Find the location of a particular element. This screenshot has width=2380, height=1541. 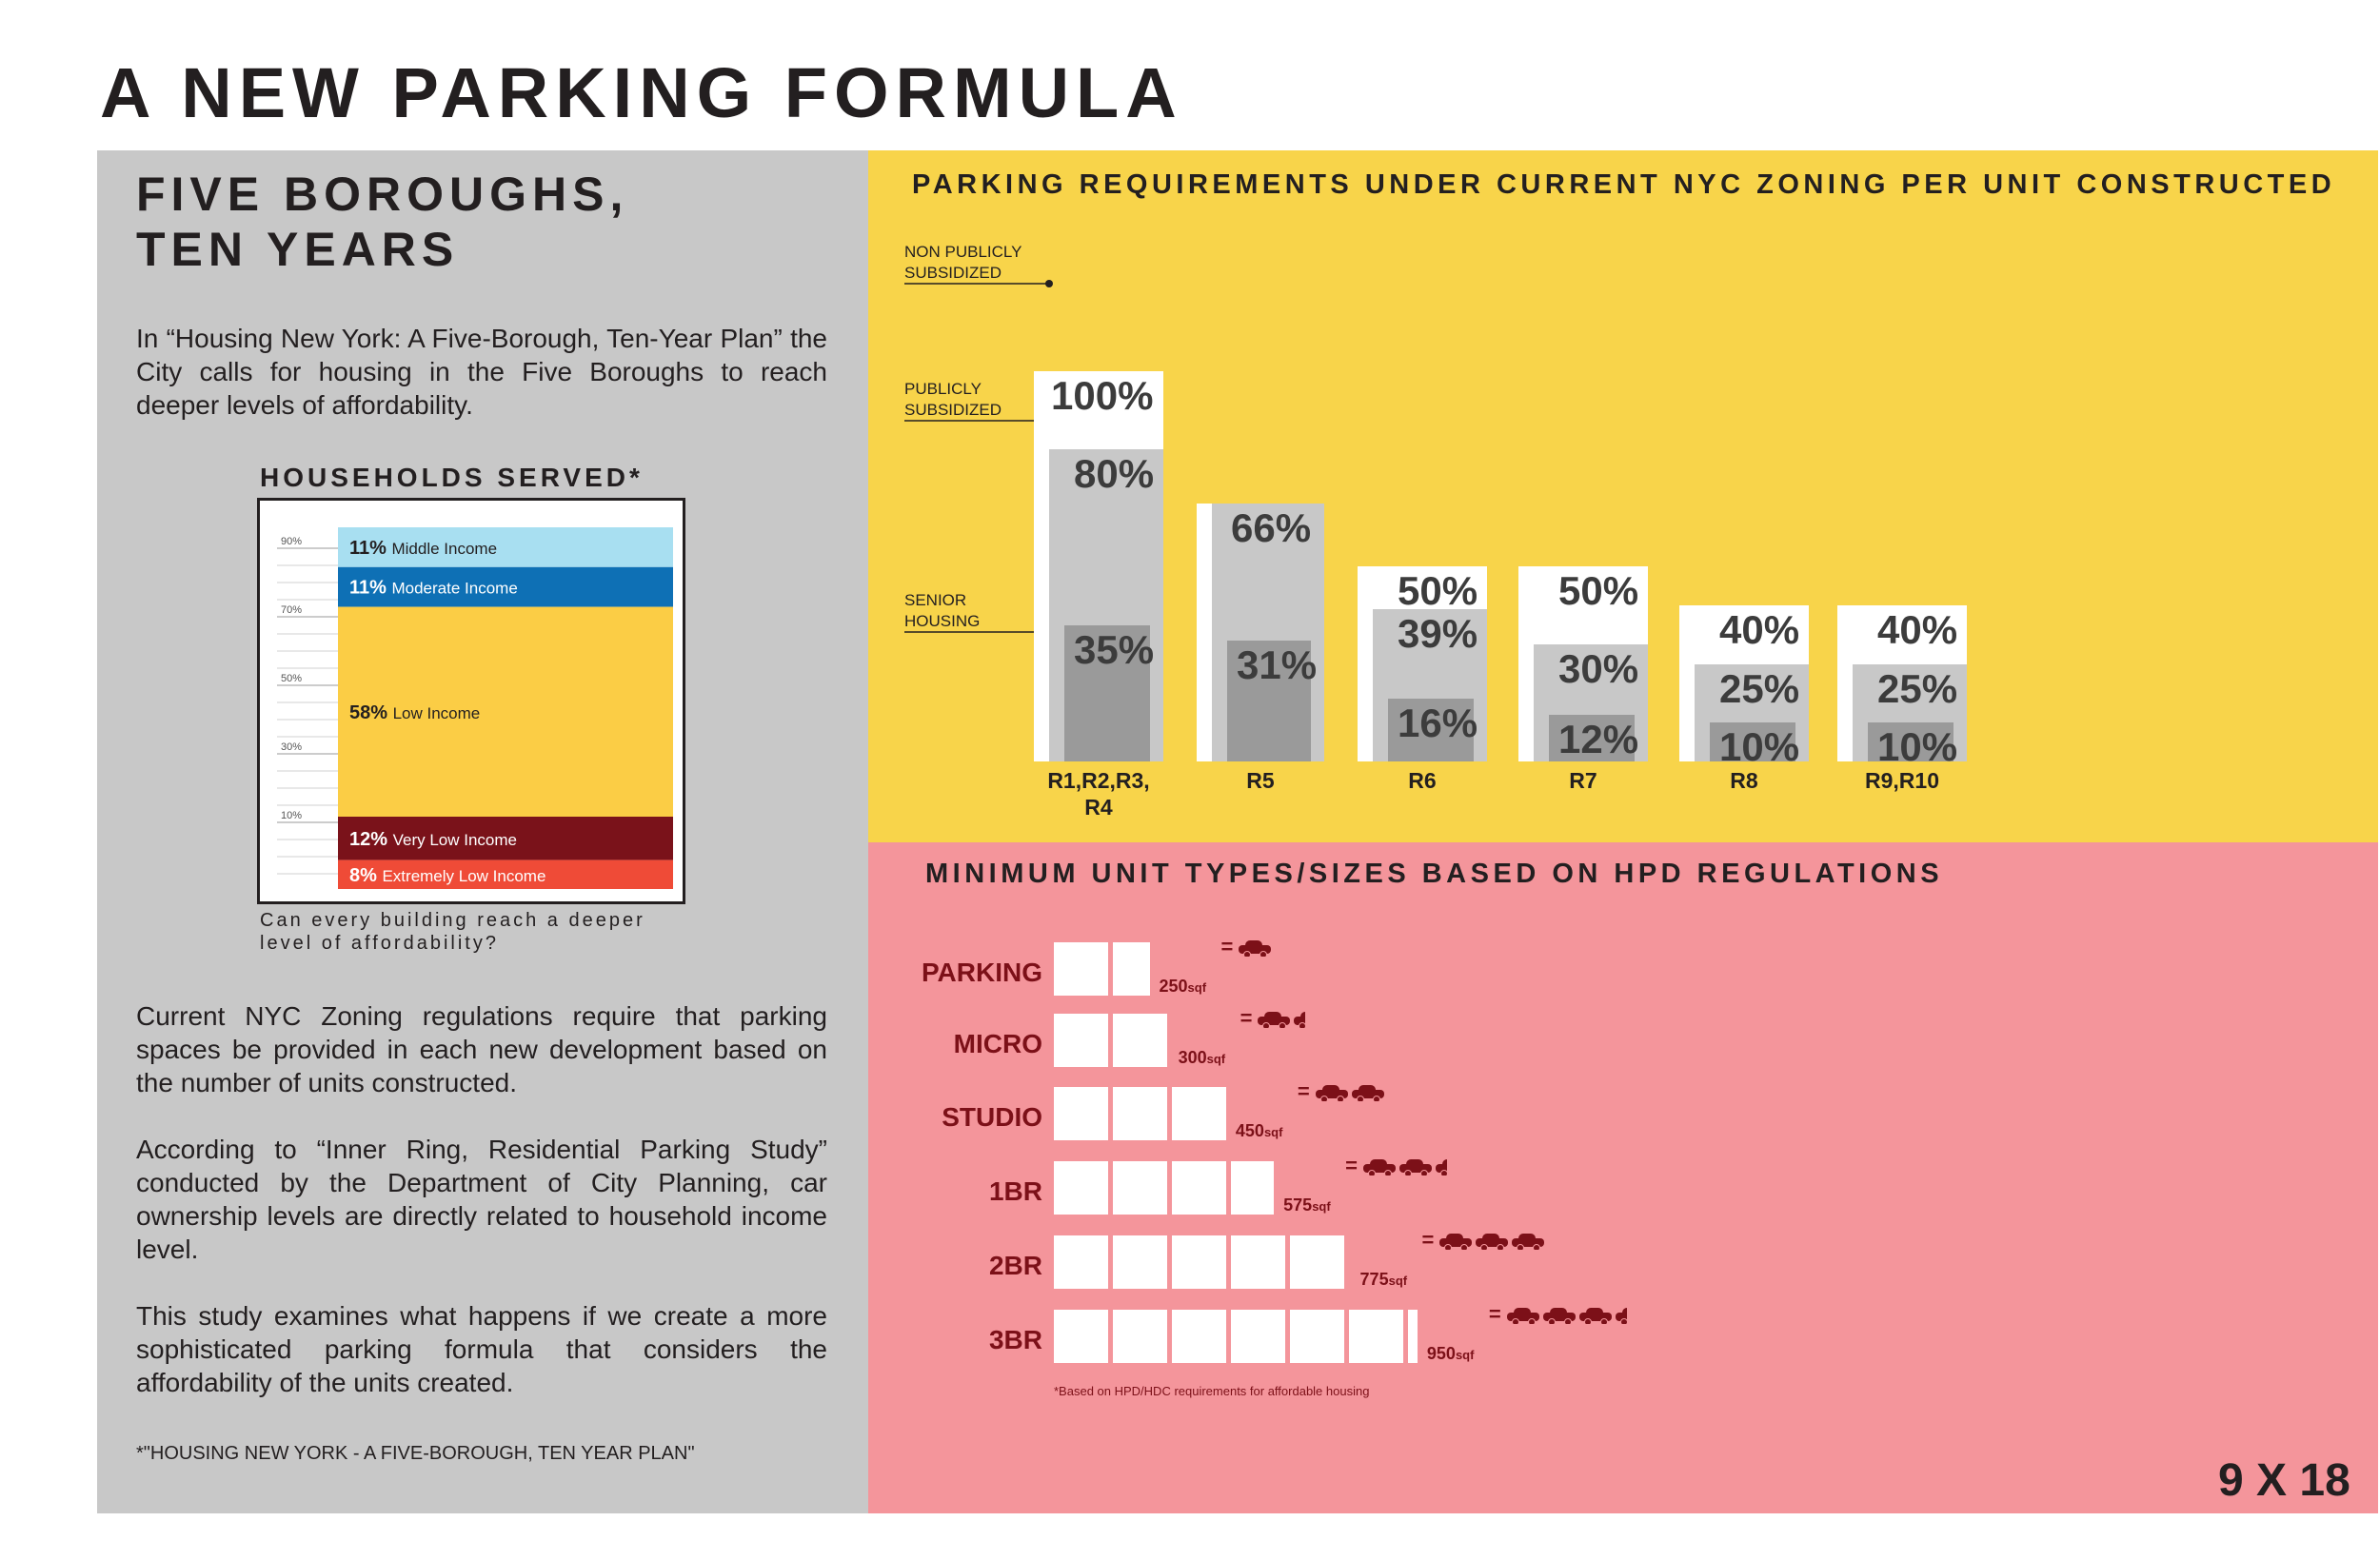

segment-label-2: 58% Low Income is located at coordinates (414, 712).